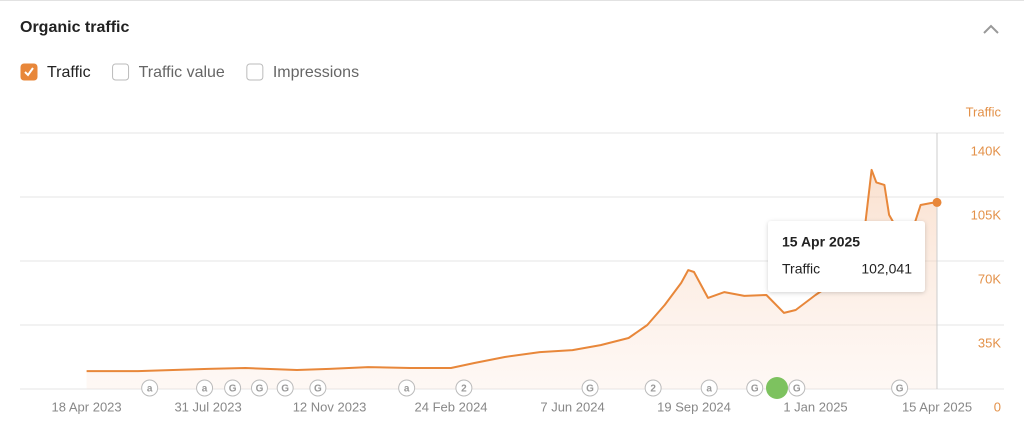  Describe the element at coordinates (986, 214) in the screenshot. I see `y-tick-label: 105K` at that location.